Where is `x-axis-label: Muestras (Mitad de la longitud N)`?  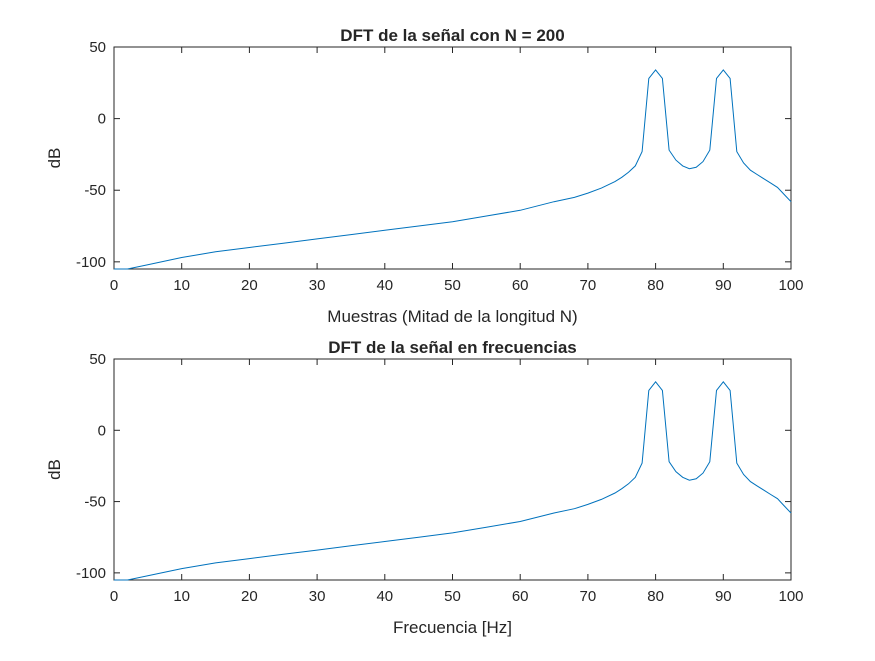
x-axis-label: Muestras (Mitad de la longitud N) is located at coordinates (452, 316).